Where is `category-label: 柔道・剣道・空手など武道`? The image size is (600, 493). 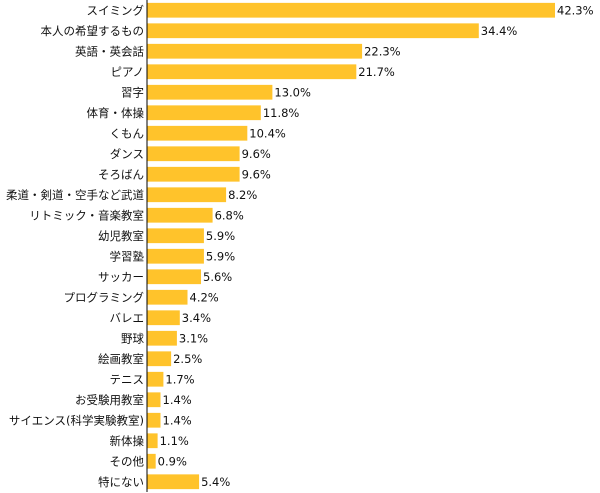
category-label: 柔道・剣道・空手など武道 is located at coordinates (75, 195).